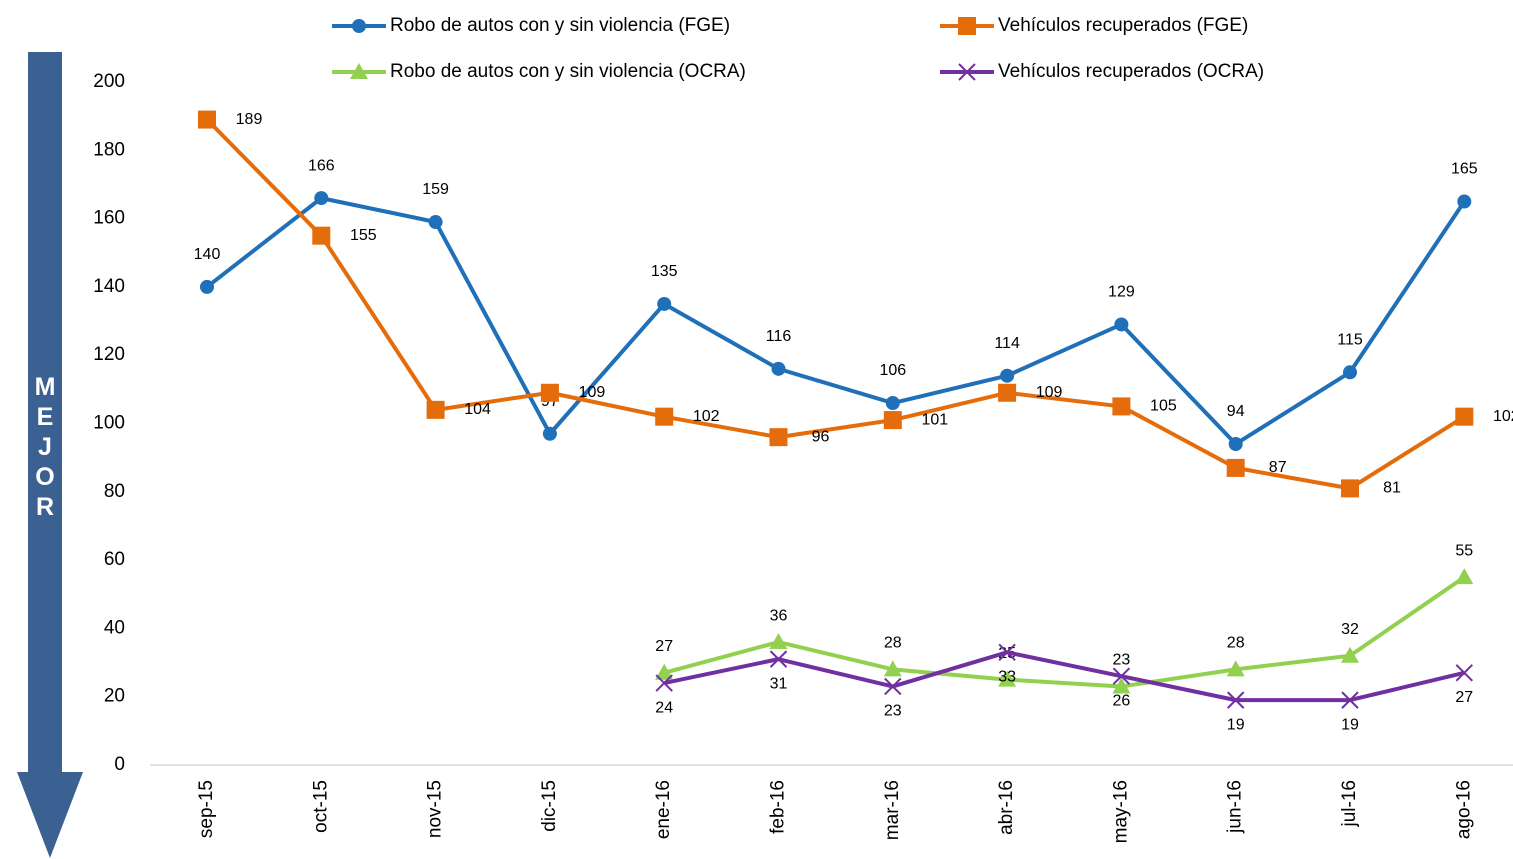 The width and height of the screenshot is (1513, 859). I want to click on data-label: 26, so click(1122, 700).